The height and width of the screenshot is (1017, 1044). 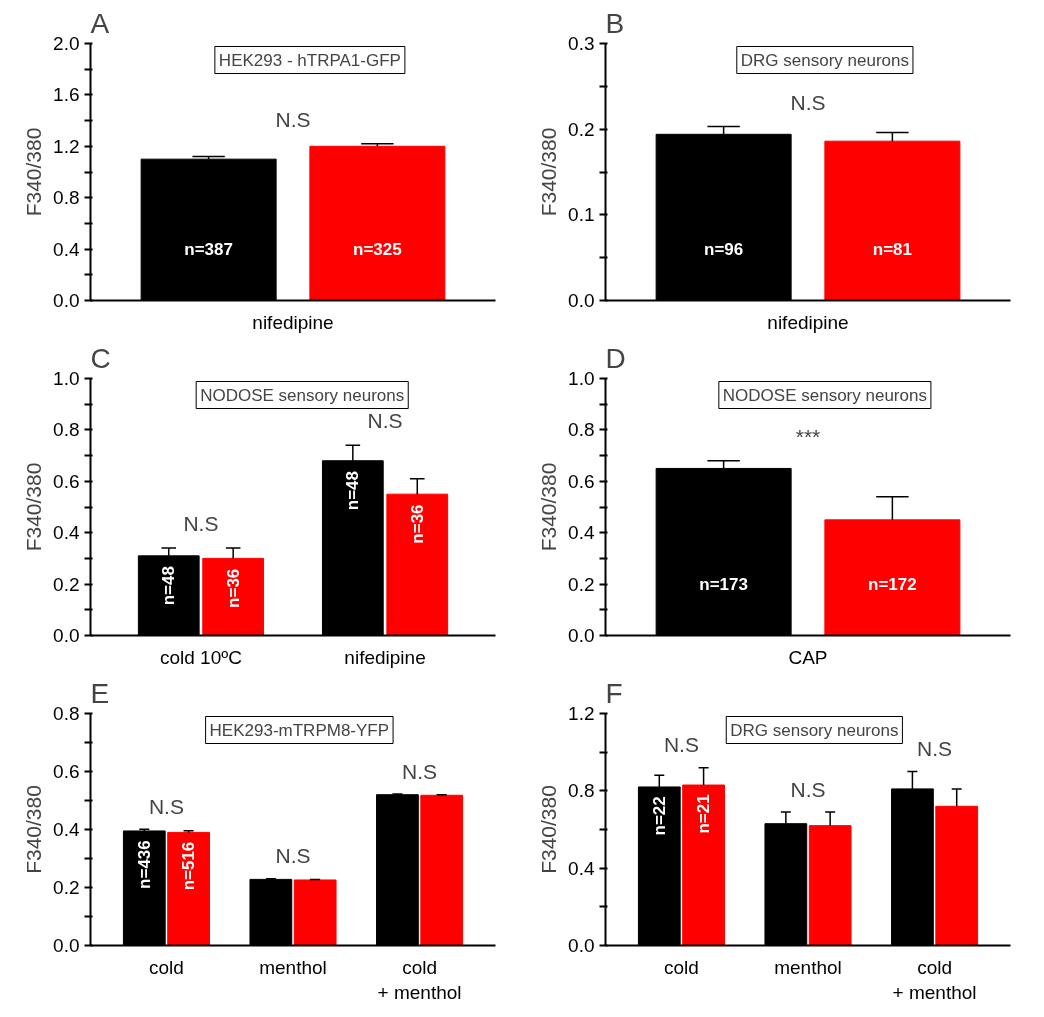 What do you see at coordinates (615, 358) in the screenshot?
I see `text: D` at bounding box center [615, 358].